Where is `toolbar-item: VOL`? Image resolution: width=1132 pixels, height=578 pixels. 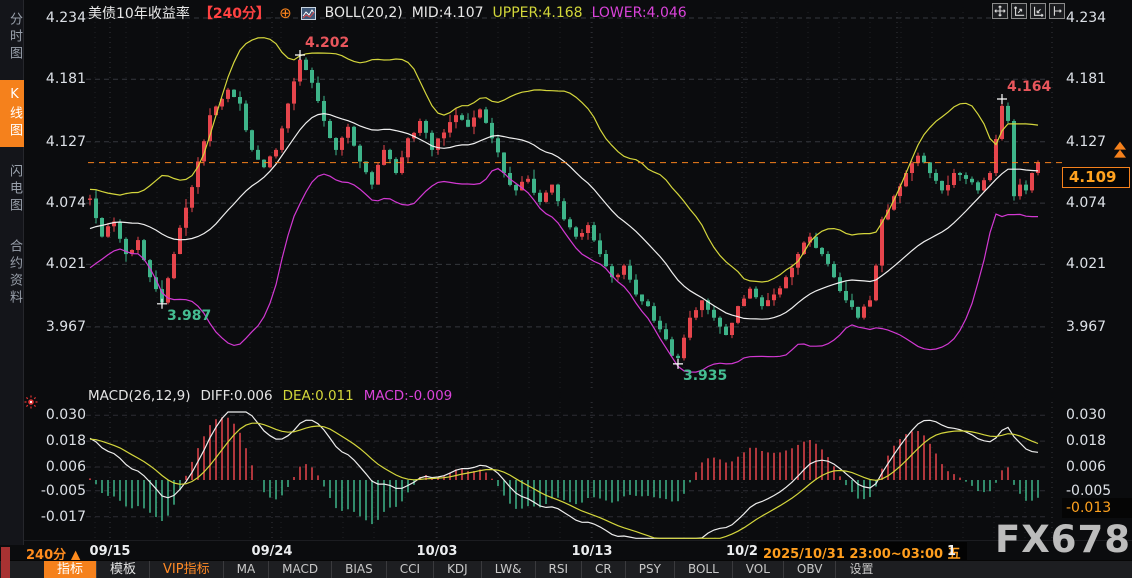 toolbar-item: VOL is located at coordinates (757, 569).